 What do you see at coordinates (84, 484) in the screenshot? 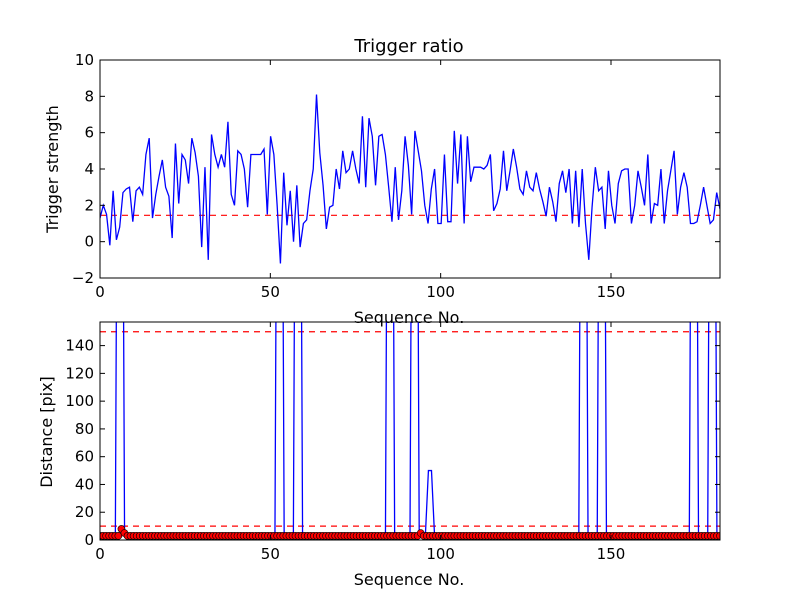
I see `bottom-y-tick-label: 40` at bounding box center [84, 484].